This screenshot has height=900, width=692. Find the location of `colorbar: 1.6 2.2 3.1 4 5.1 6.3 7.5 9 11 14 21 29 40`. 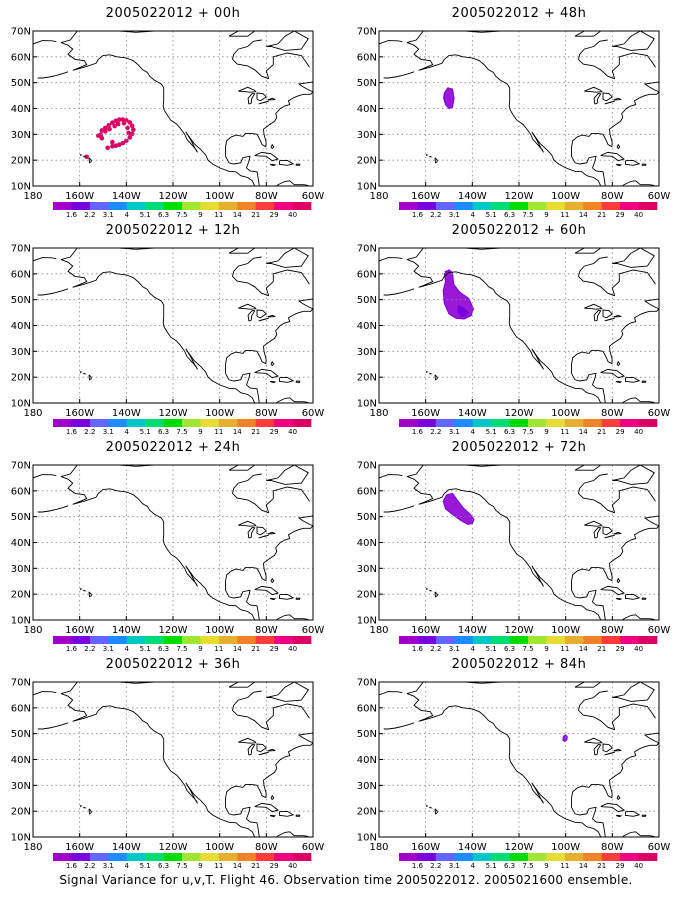

colorbar: 1.6 2.2 3.1 4 5.1 6.3 7.5 9 11 14 21 29 40 is located at coordinates (182, 426).